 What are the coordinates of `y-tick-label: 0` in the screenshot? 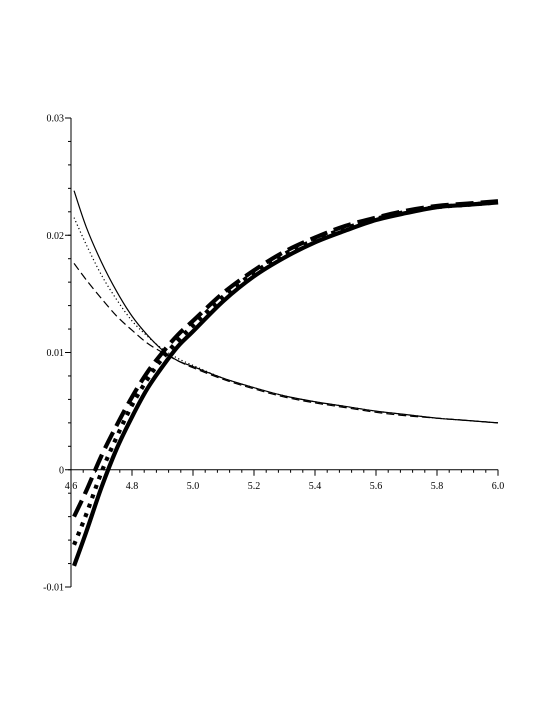 It's located at (61, 470).